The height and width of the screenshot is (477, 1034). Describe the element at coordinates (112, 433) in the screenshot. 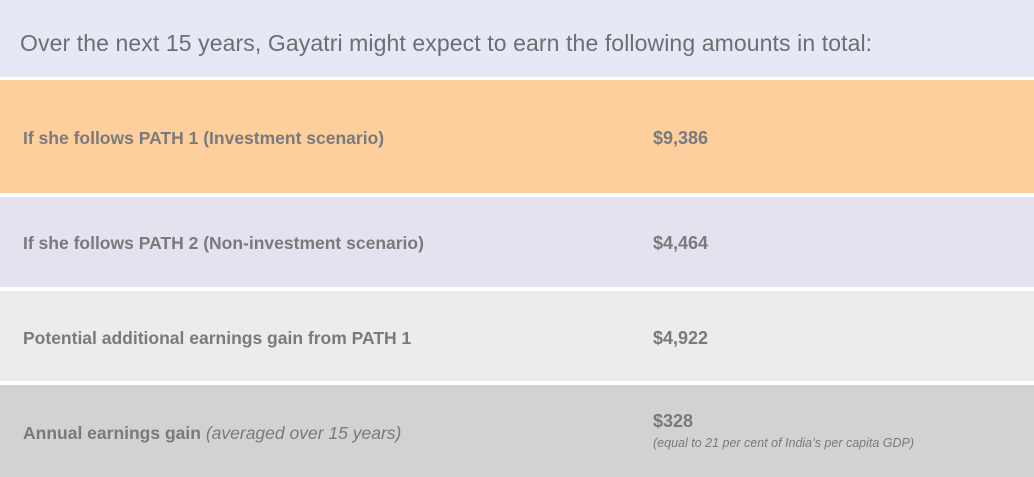

I see `row-label-main: Annual earnings gain` at that location.